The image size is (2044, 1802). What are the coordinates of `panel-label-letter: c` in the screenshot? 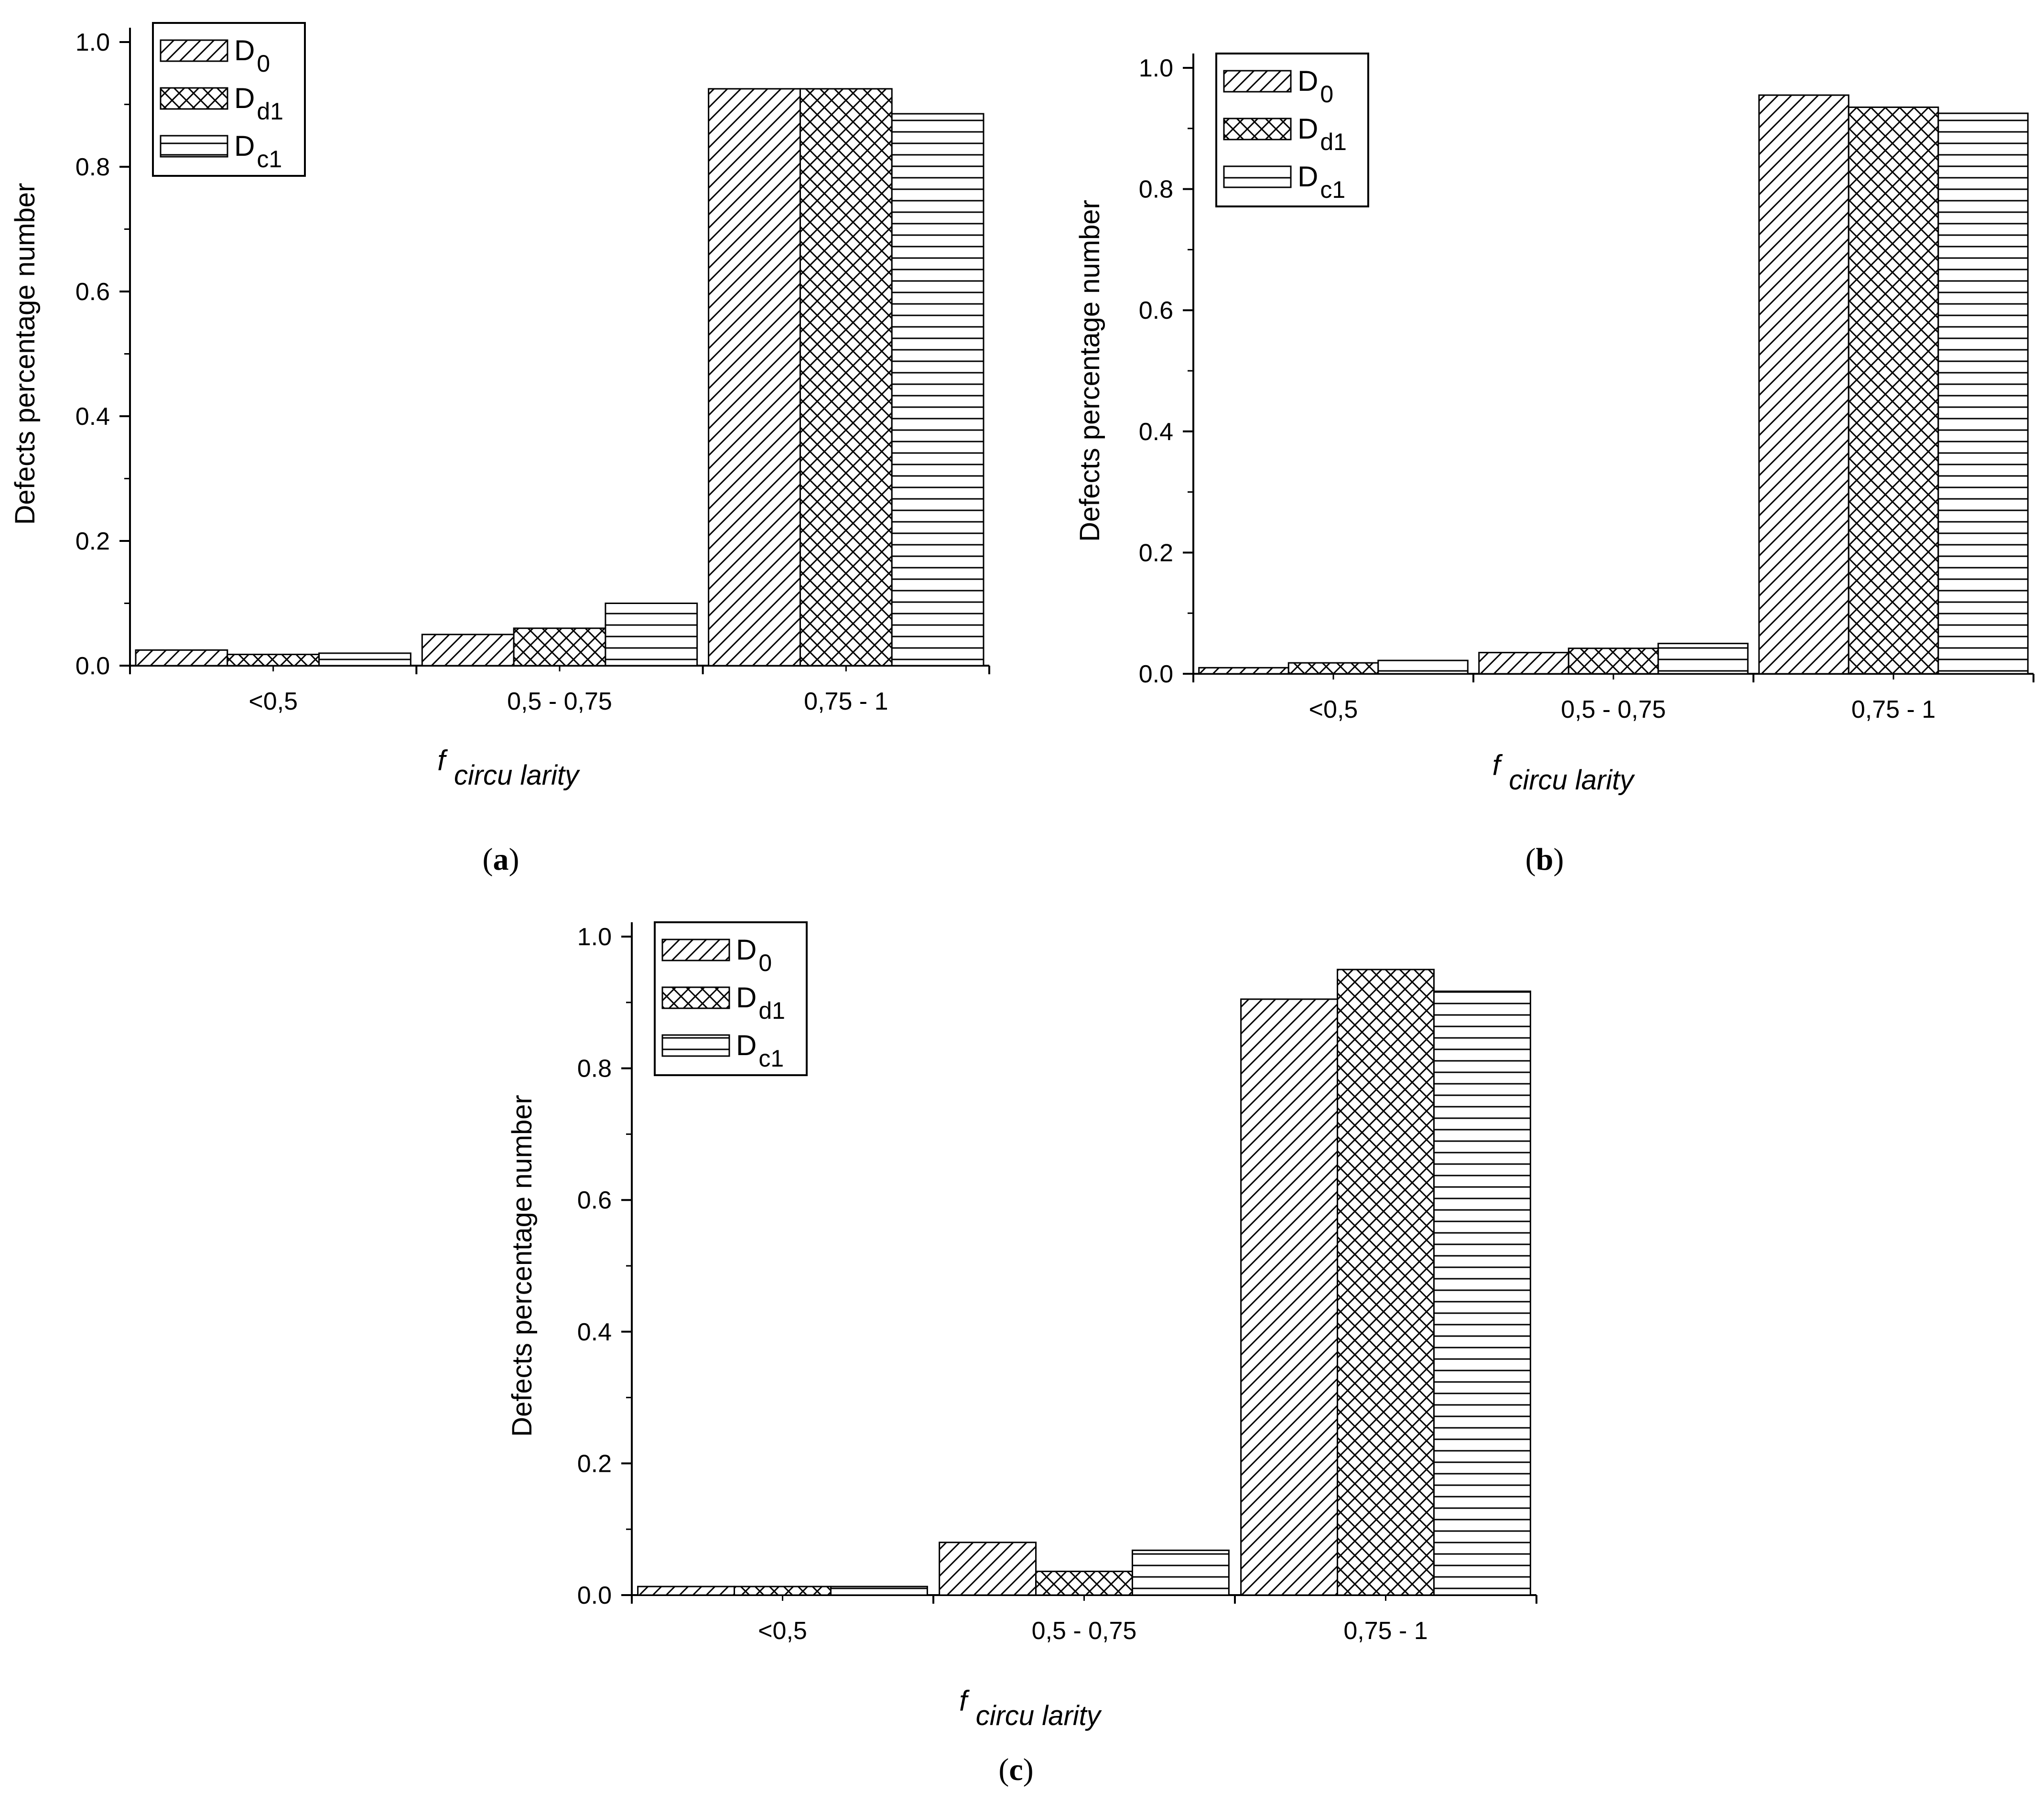 It's located at (1016, 1769).